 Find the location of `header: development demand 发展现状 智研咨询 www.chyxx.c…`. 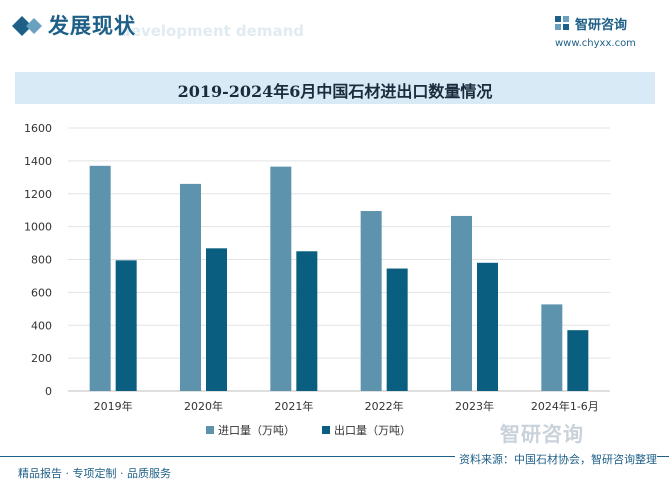

header: development demand 发展现状 智研咨询 www.chyxx.c… is located at coordinates (334, 26).